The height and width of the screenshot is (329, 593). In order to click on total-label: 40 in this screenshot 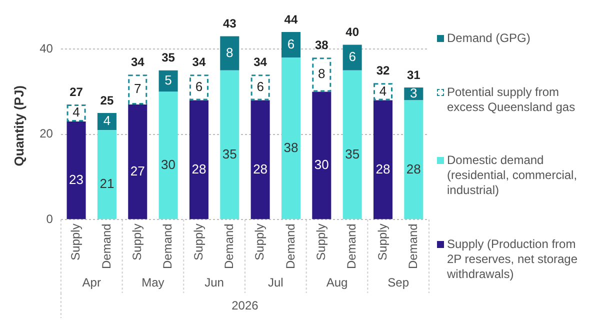, I will do `click(353, 32)`.